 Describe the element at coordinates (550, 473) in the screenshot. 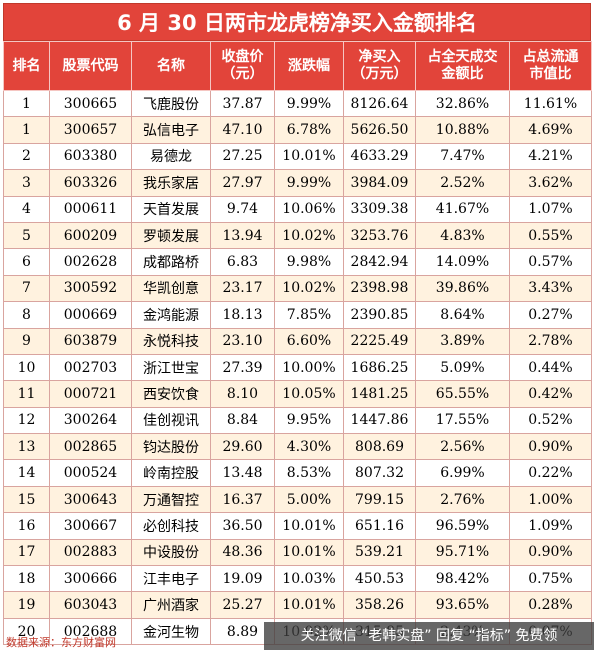

I see `float-ratio-cell: 0.22%` at that location.